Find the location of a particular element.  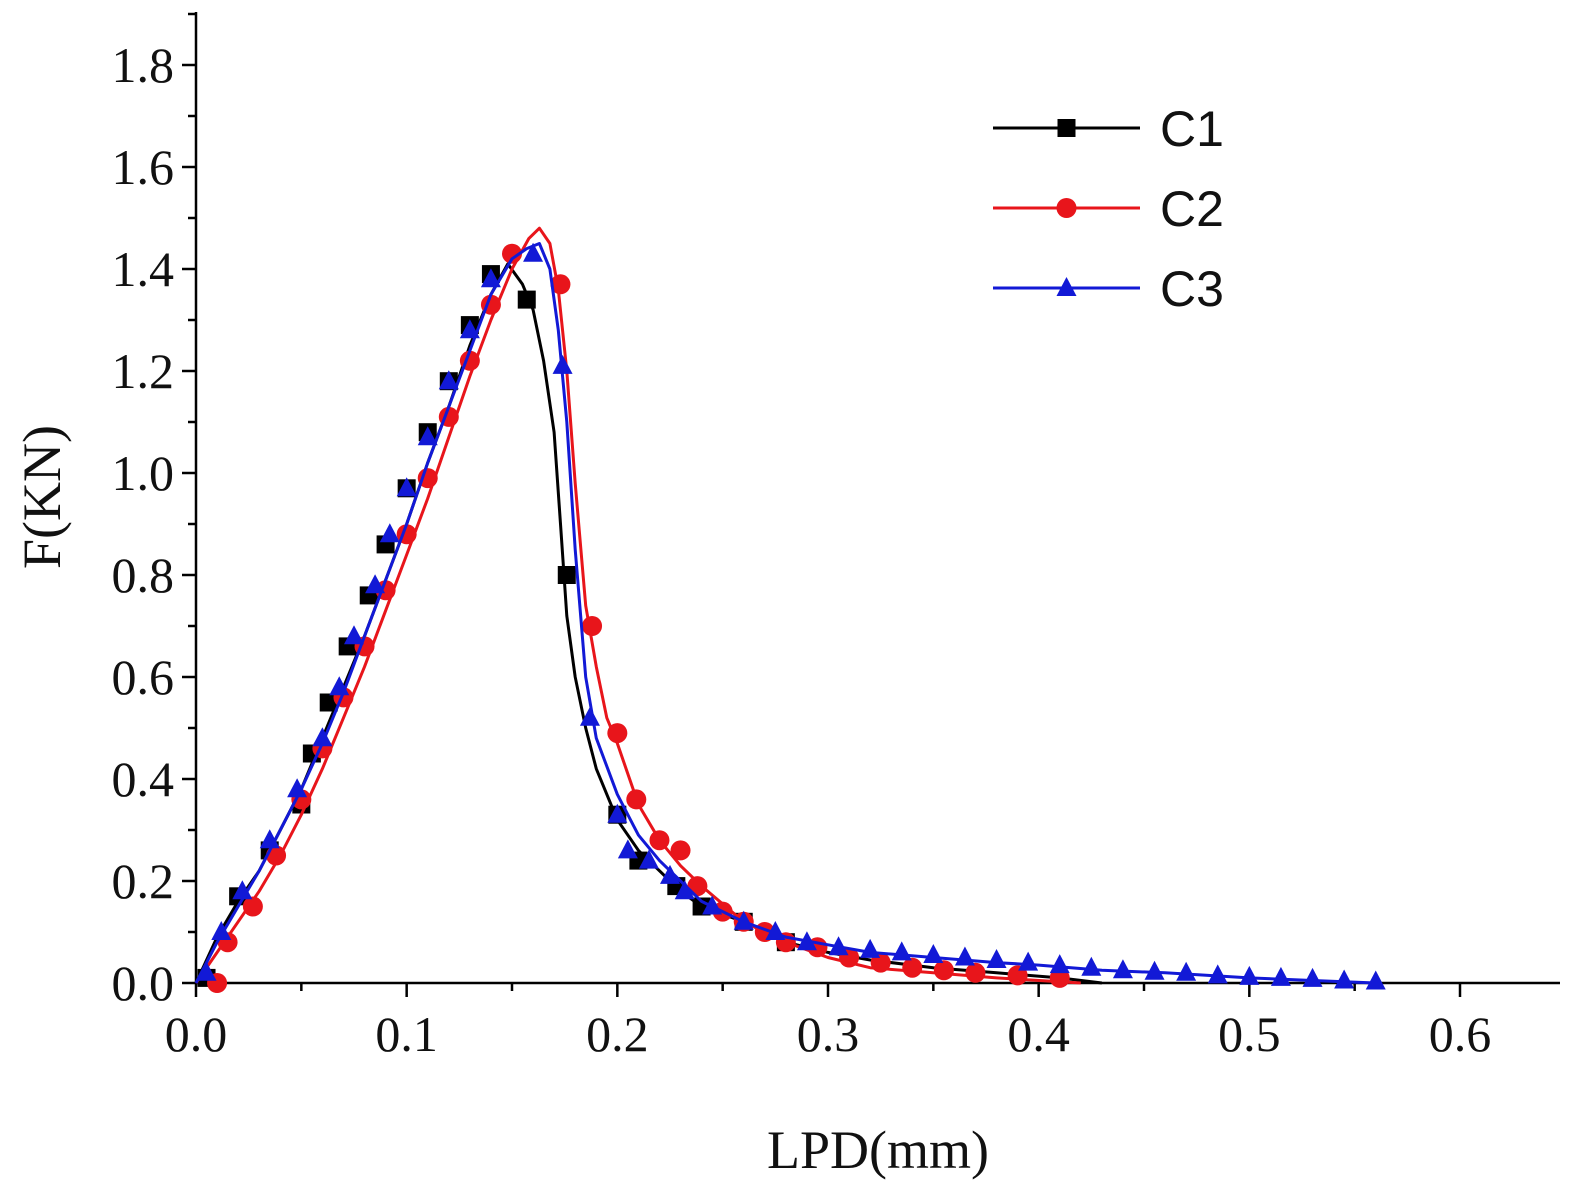

y-tick-label: 1.6 is located at coordinates (143, 167).